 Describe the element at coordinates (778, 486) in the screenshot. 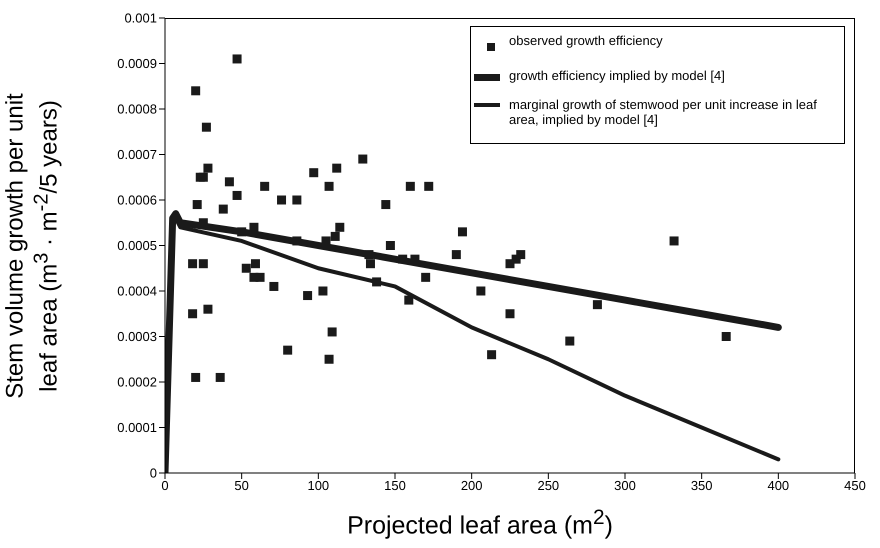

I see `x-tick-label: 400` at that location.